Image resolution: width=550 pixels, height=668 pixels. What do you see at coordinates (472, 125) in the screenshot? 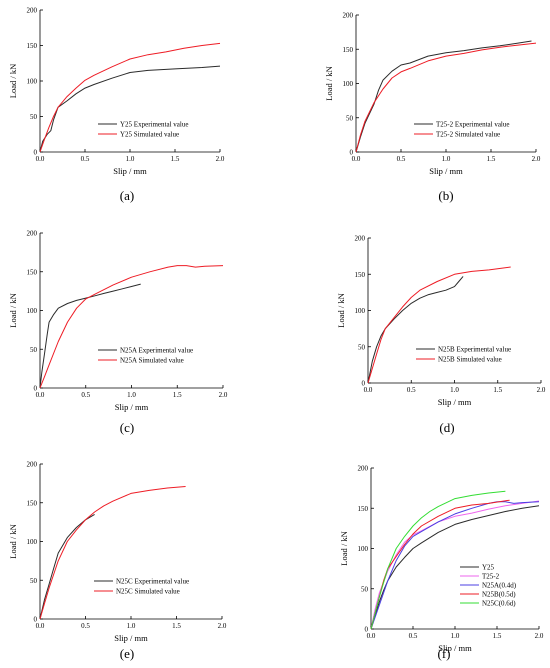
I see `legend-label: T25-2 Experimental value` at bounding box center [472, 125].